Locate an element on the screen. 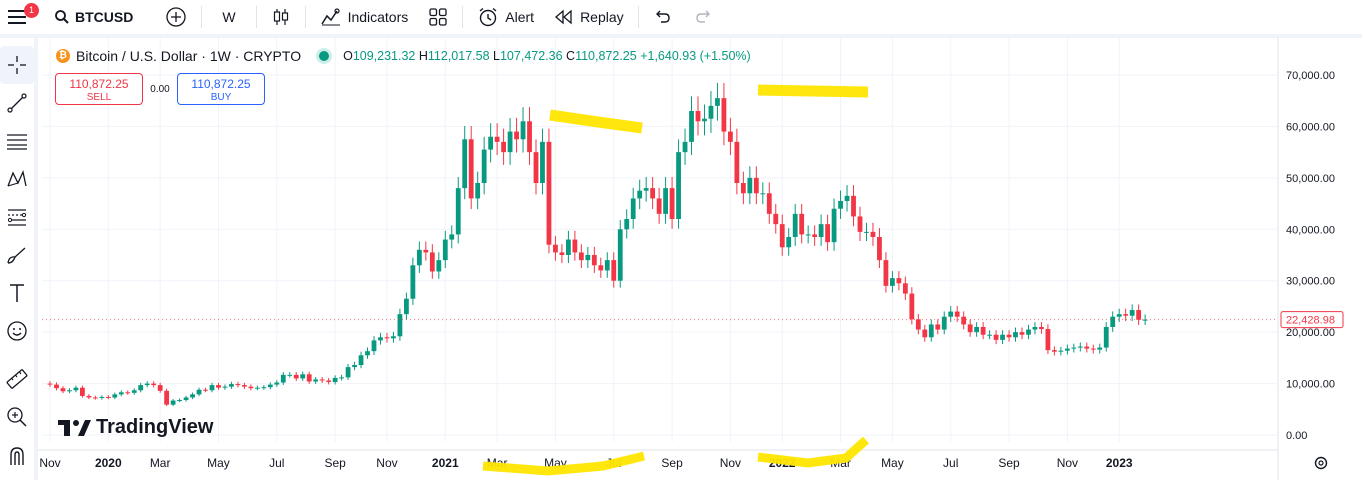 The image size is (1362, 480). trend-line-tool is located at coordinates (17, 103).